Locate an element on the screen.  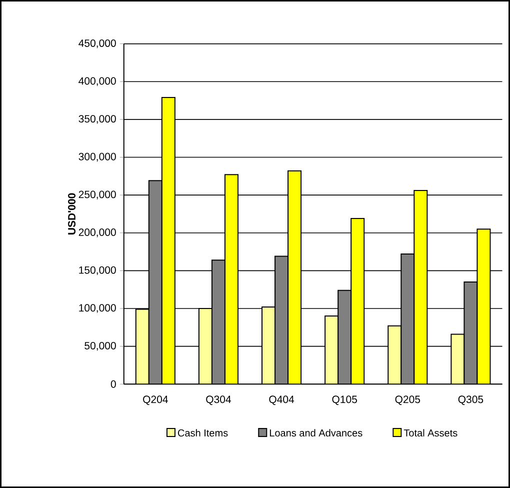
y-tick-label: 0 is located at coordinates (113, 384).